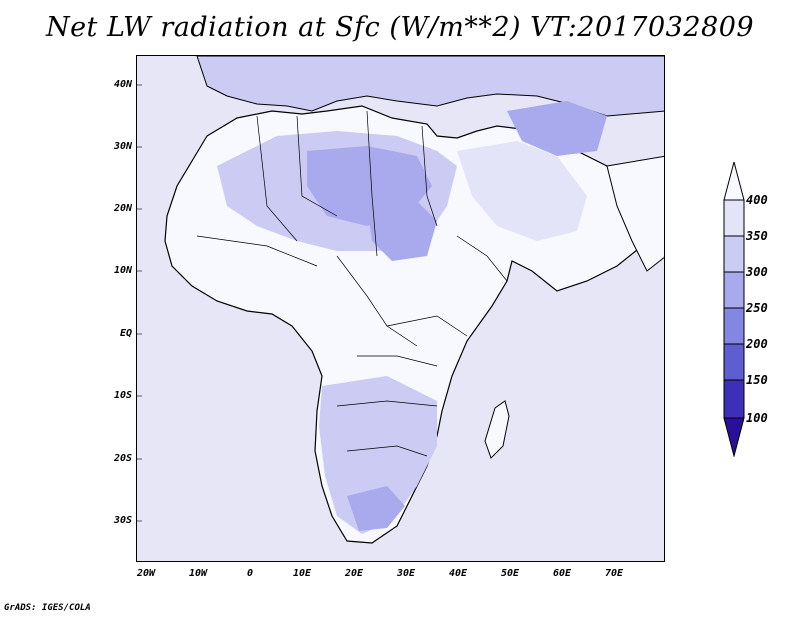  What do you see at coordinates (47, 608) in the screenshot?
I see `footer-credit: GrADS: IGES/COLA` at bounding box center [47, 608].